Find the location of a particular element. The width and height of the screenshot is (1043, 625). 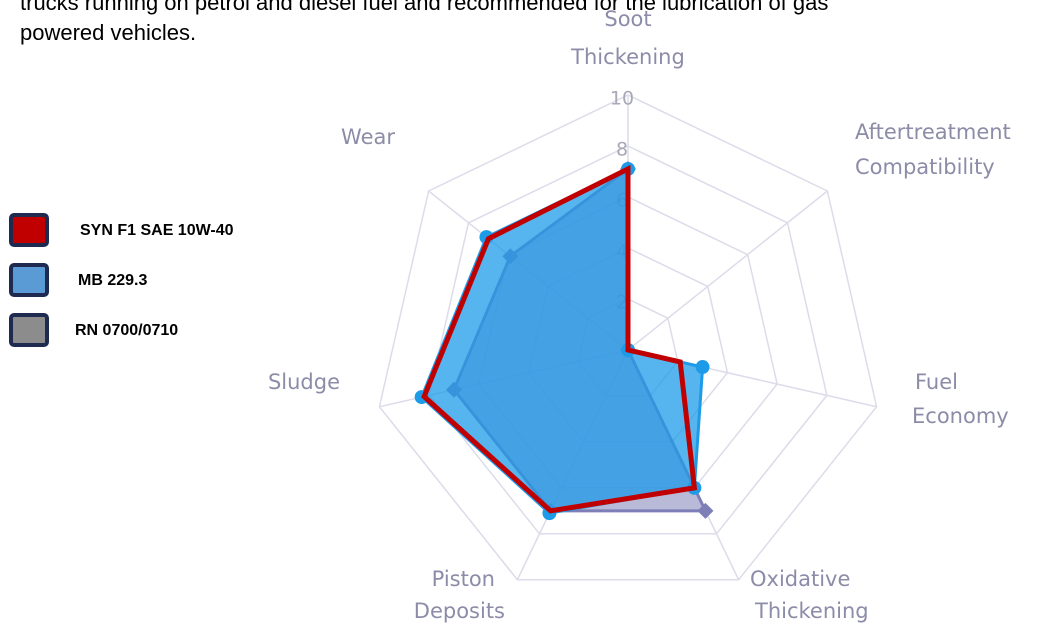

legend-label: SYN F1 SAE 10W-40 is located at coordinates (157, 230).